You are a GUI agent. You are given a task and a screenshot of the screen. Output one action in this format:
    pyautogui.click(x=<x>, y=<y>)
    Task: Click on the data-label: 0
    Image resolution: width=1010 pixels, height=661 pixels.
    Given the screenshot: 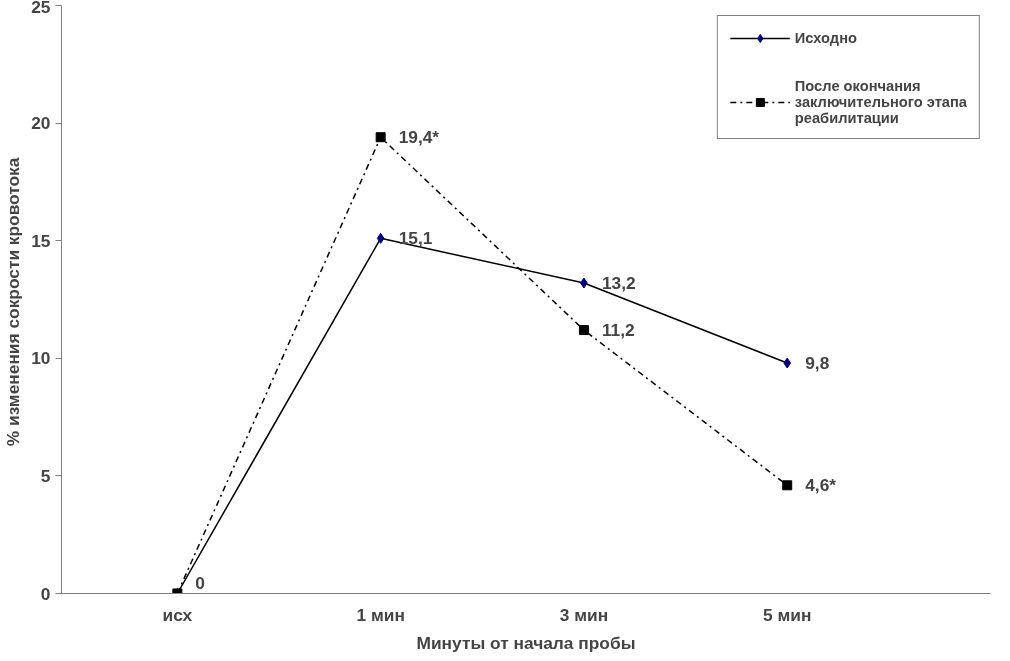 What is the action you would take?
    pyautogui.click(x=200, y=582)
    